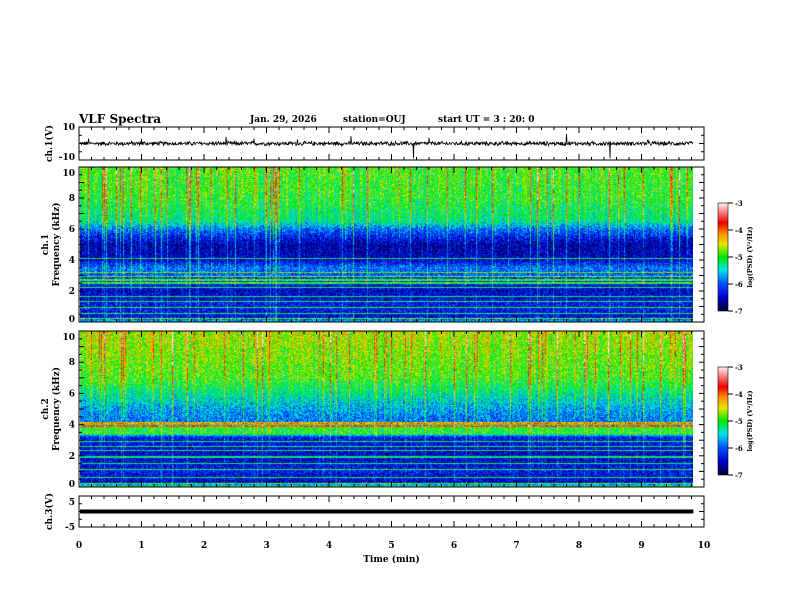 This screenshot has width=792, height=612. Describe the element at coordinates (79, 546) in the screenshot. I see `x-tick-label: 0` at that location.